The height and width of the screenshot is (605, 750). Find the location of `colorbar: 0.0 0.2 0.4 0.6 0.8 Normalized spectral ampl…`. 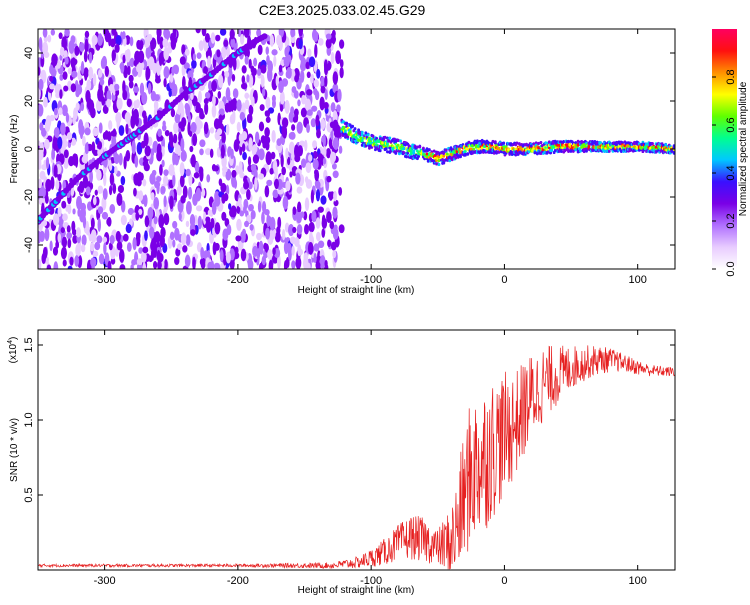

colorbar: 0.0 0.2 0.4 0.6 0.8 Normalized spectral ampl… is located at coordinates (730, 153).